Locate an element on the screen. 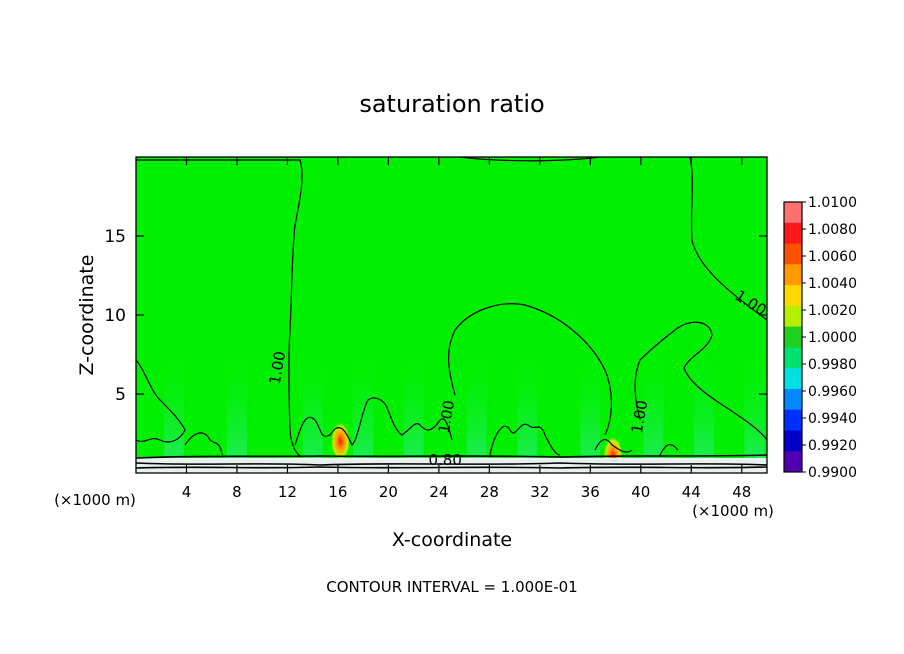  colorbar-label-6: 0.9980 is located at coordinates (832, 365).